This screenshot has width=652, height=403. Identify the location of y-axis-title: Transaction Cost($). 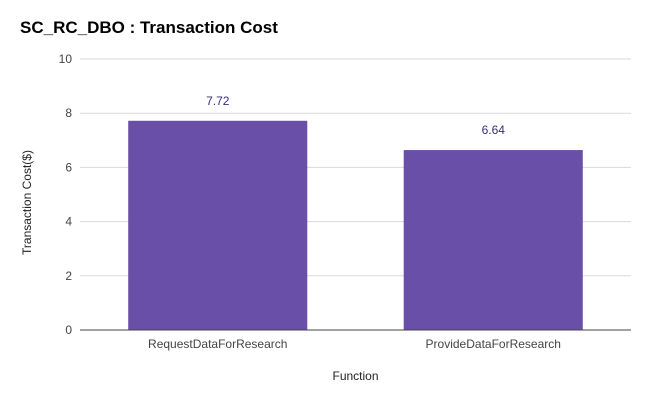
(27, 202).